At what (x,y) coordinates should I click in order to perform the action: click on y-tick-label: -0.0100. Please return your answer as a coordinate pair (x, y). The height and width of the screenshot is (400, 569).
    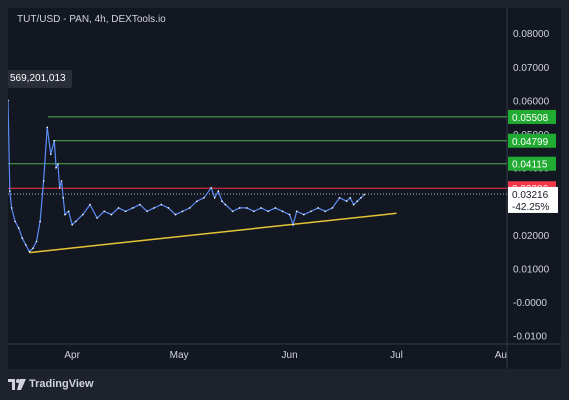
    Looking at the image, I should click on (530, 337).